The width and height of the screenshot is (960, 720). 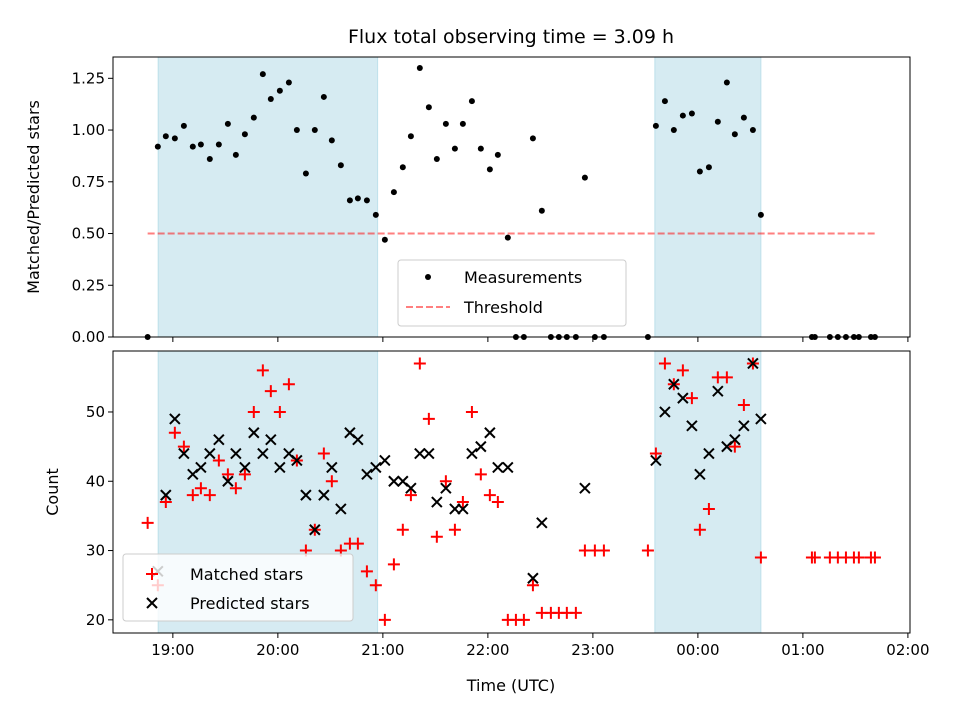 What do you see at coordinates (511, 37) in the screenshot?
I see `chart-title: Flux total observing time = 3.09 h` at bounding box center [511, 37].